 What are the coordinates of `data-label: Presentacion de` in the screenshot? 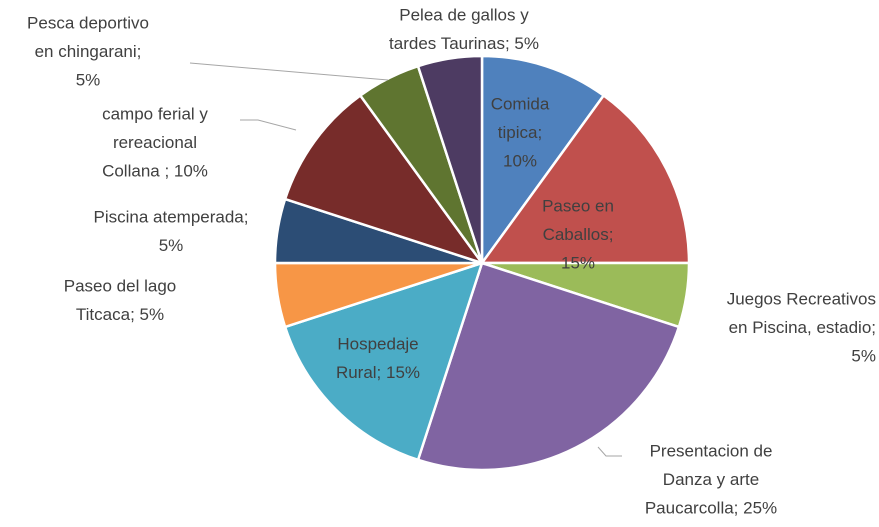 It's located at (711, 450).